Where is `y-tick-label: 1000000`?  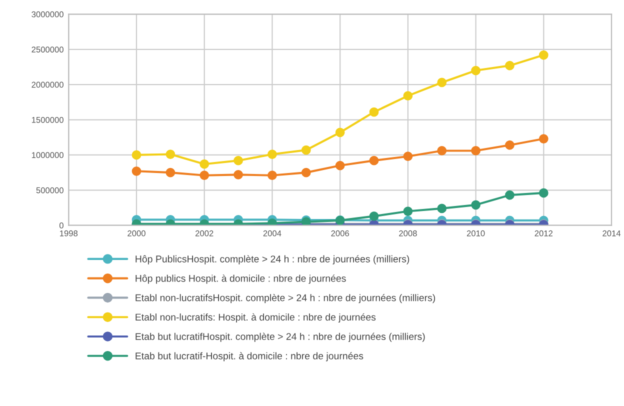 y-tick-label: 1000000 is located at coordinates (48, 155).